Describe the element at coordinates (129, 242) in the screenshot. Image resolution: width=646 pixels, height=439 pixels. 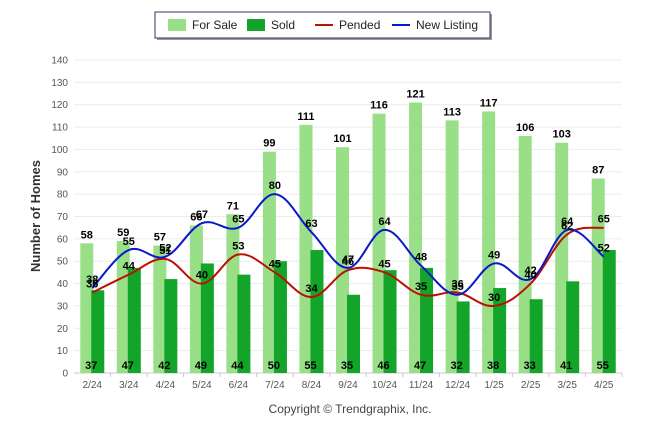
I see `data-label-new-listing: 55` at that location.